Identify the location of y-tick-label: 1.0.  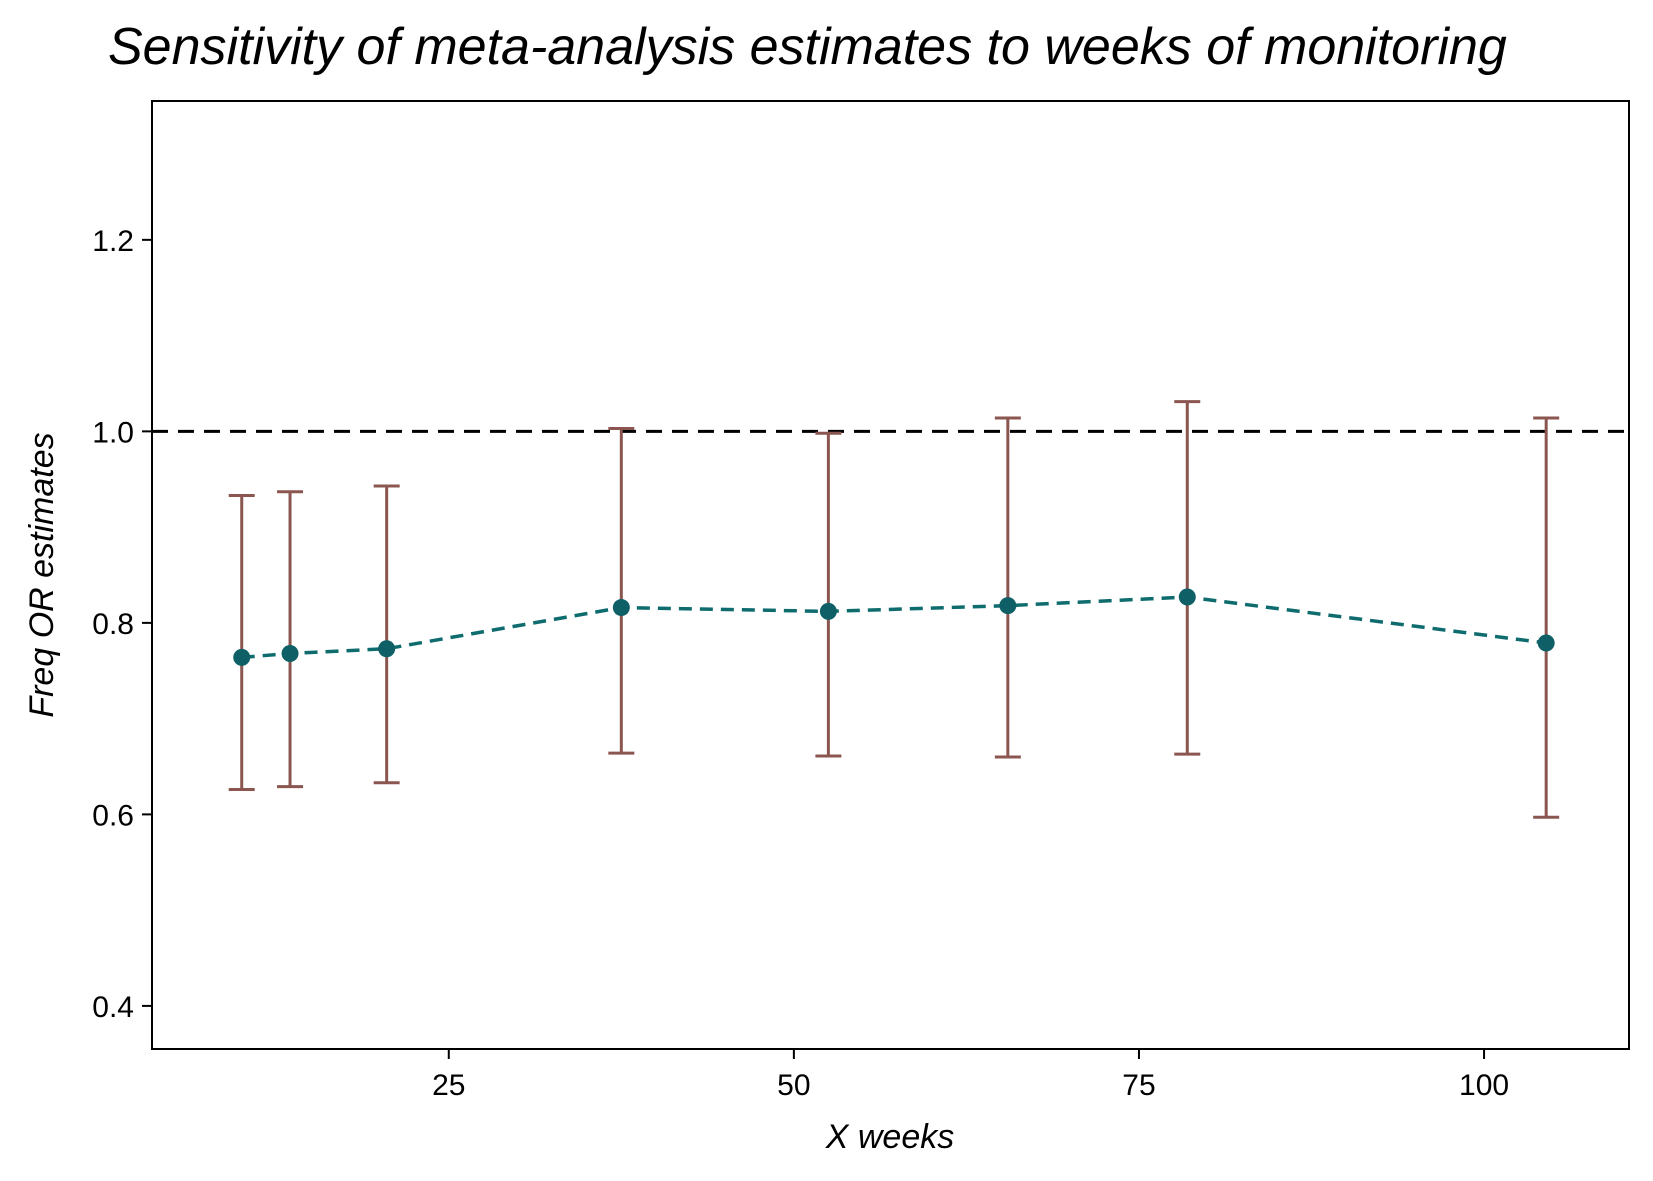
(113, 432).